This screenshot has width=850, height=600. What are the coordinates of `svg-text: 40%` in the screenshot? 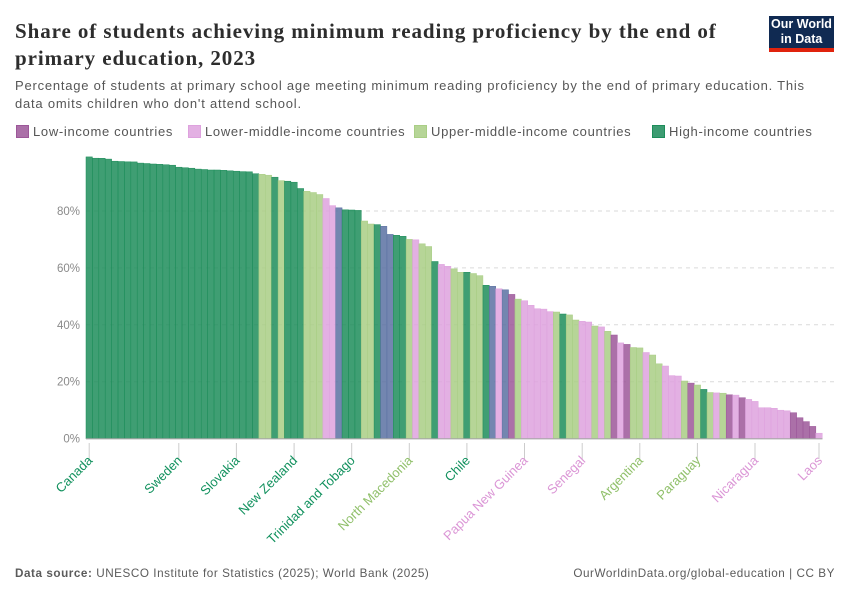 It's located at (68, 326).